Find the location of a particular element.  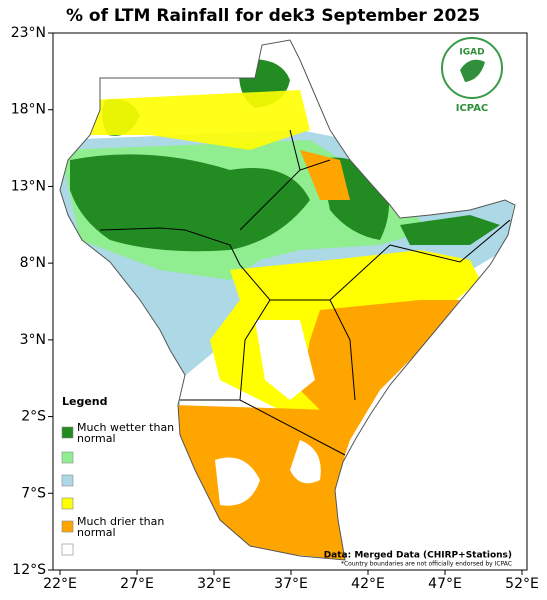

lat-label: 3°N is located at coordinates (33, 340).